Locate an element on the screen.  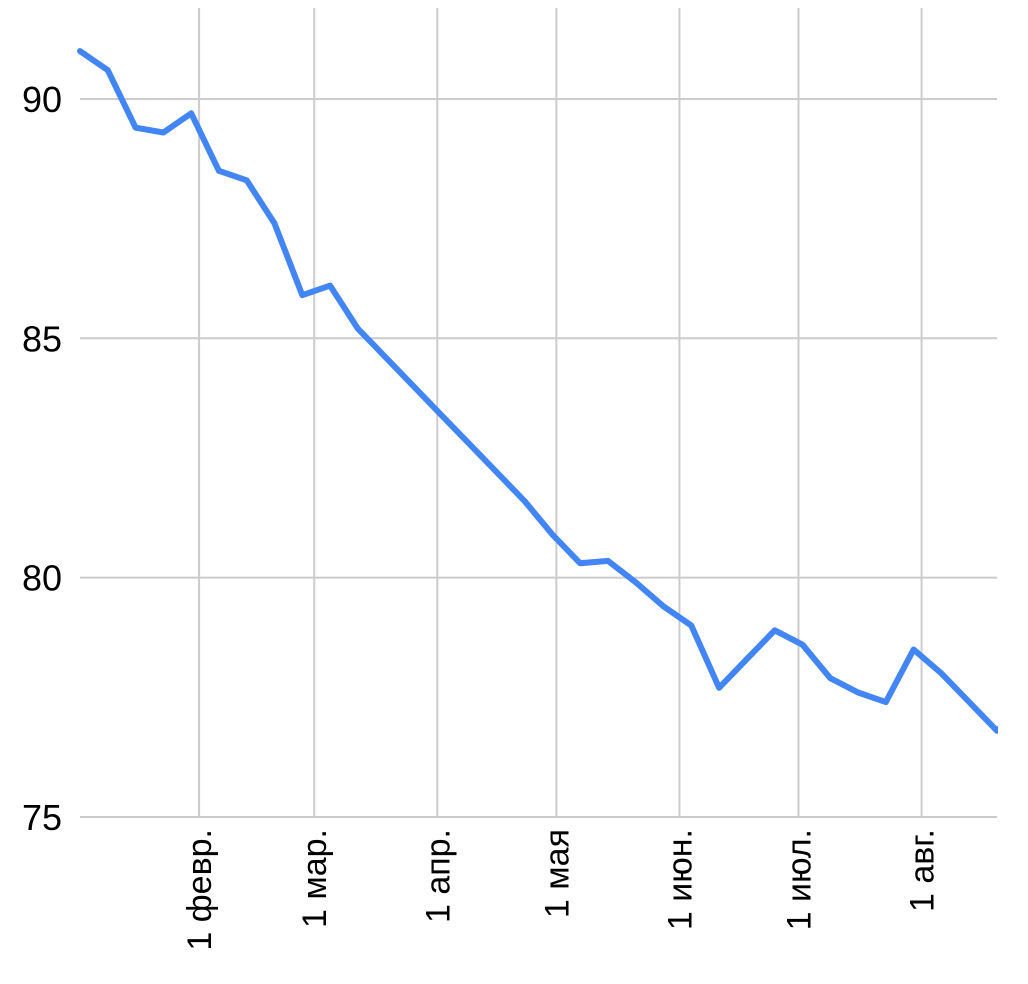
x-tick-label: 1 февр. is located at coordinates (200, 890).